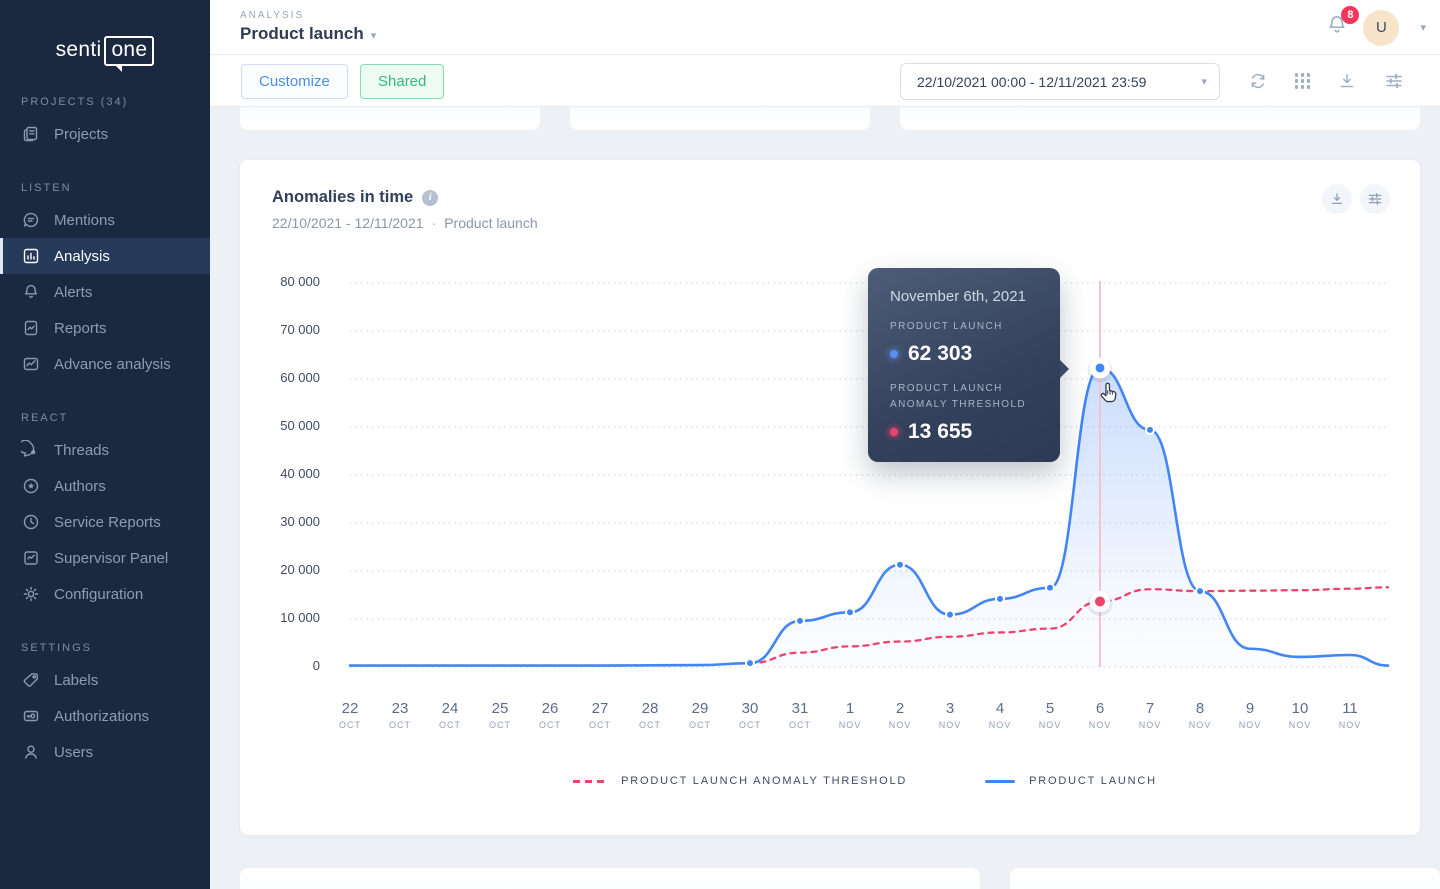 The height and width of the screenshot is (889, 1440). I want to click on x-axis-label: 25 OCT, so click(500, 715).